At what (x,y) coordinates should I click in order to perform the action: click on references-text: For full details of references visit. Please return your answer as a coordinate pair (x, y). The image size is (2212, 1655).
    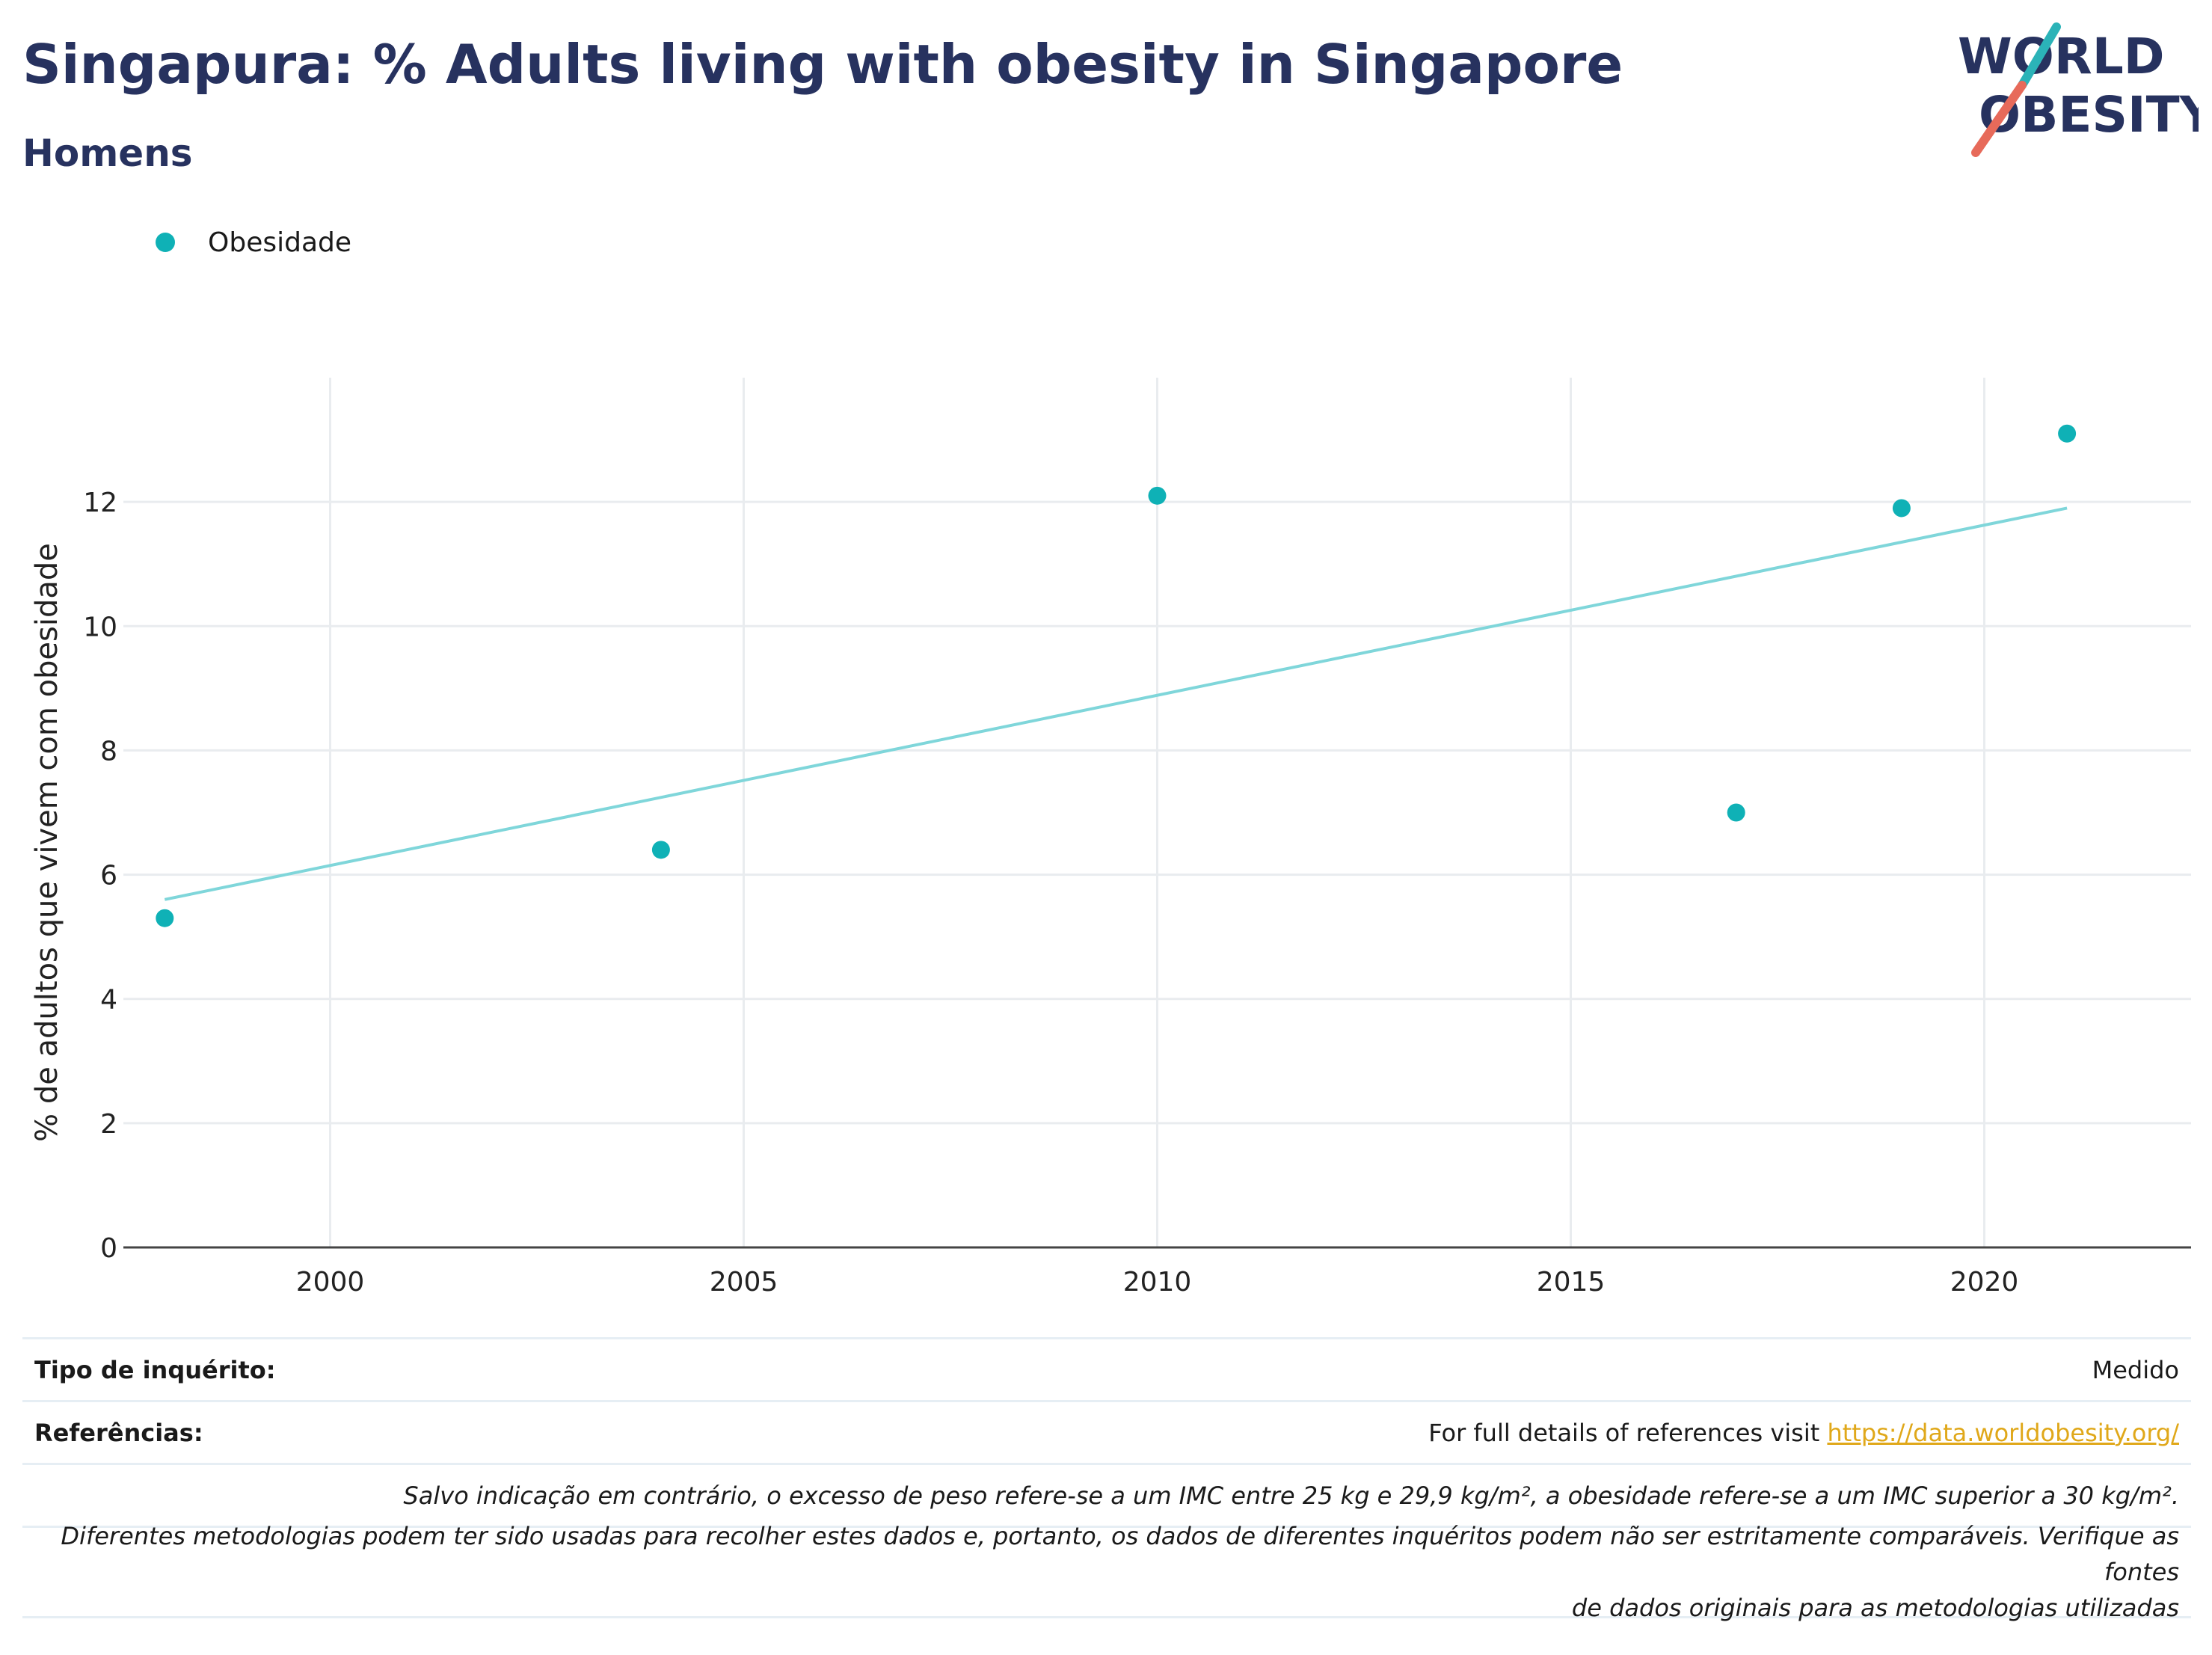
    Looking at the image, I should click on (1628, 1432).